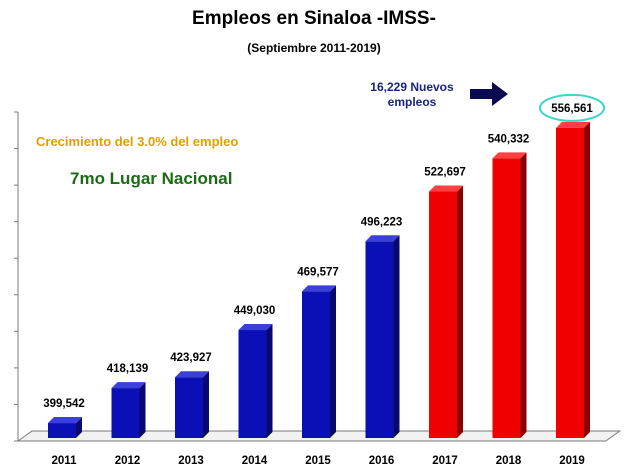  Describe the element at coordinates (318, 272) in the screenshot. I see `data-label: 469,577` at that location.